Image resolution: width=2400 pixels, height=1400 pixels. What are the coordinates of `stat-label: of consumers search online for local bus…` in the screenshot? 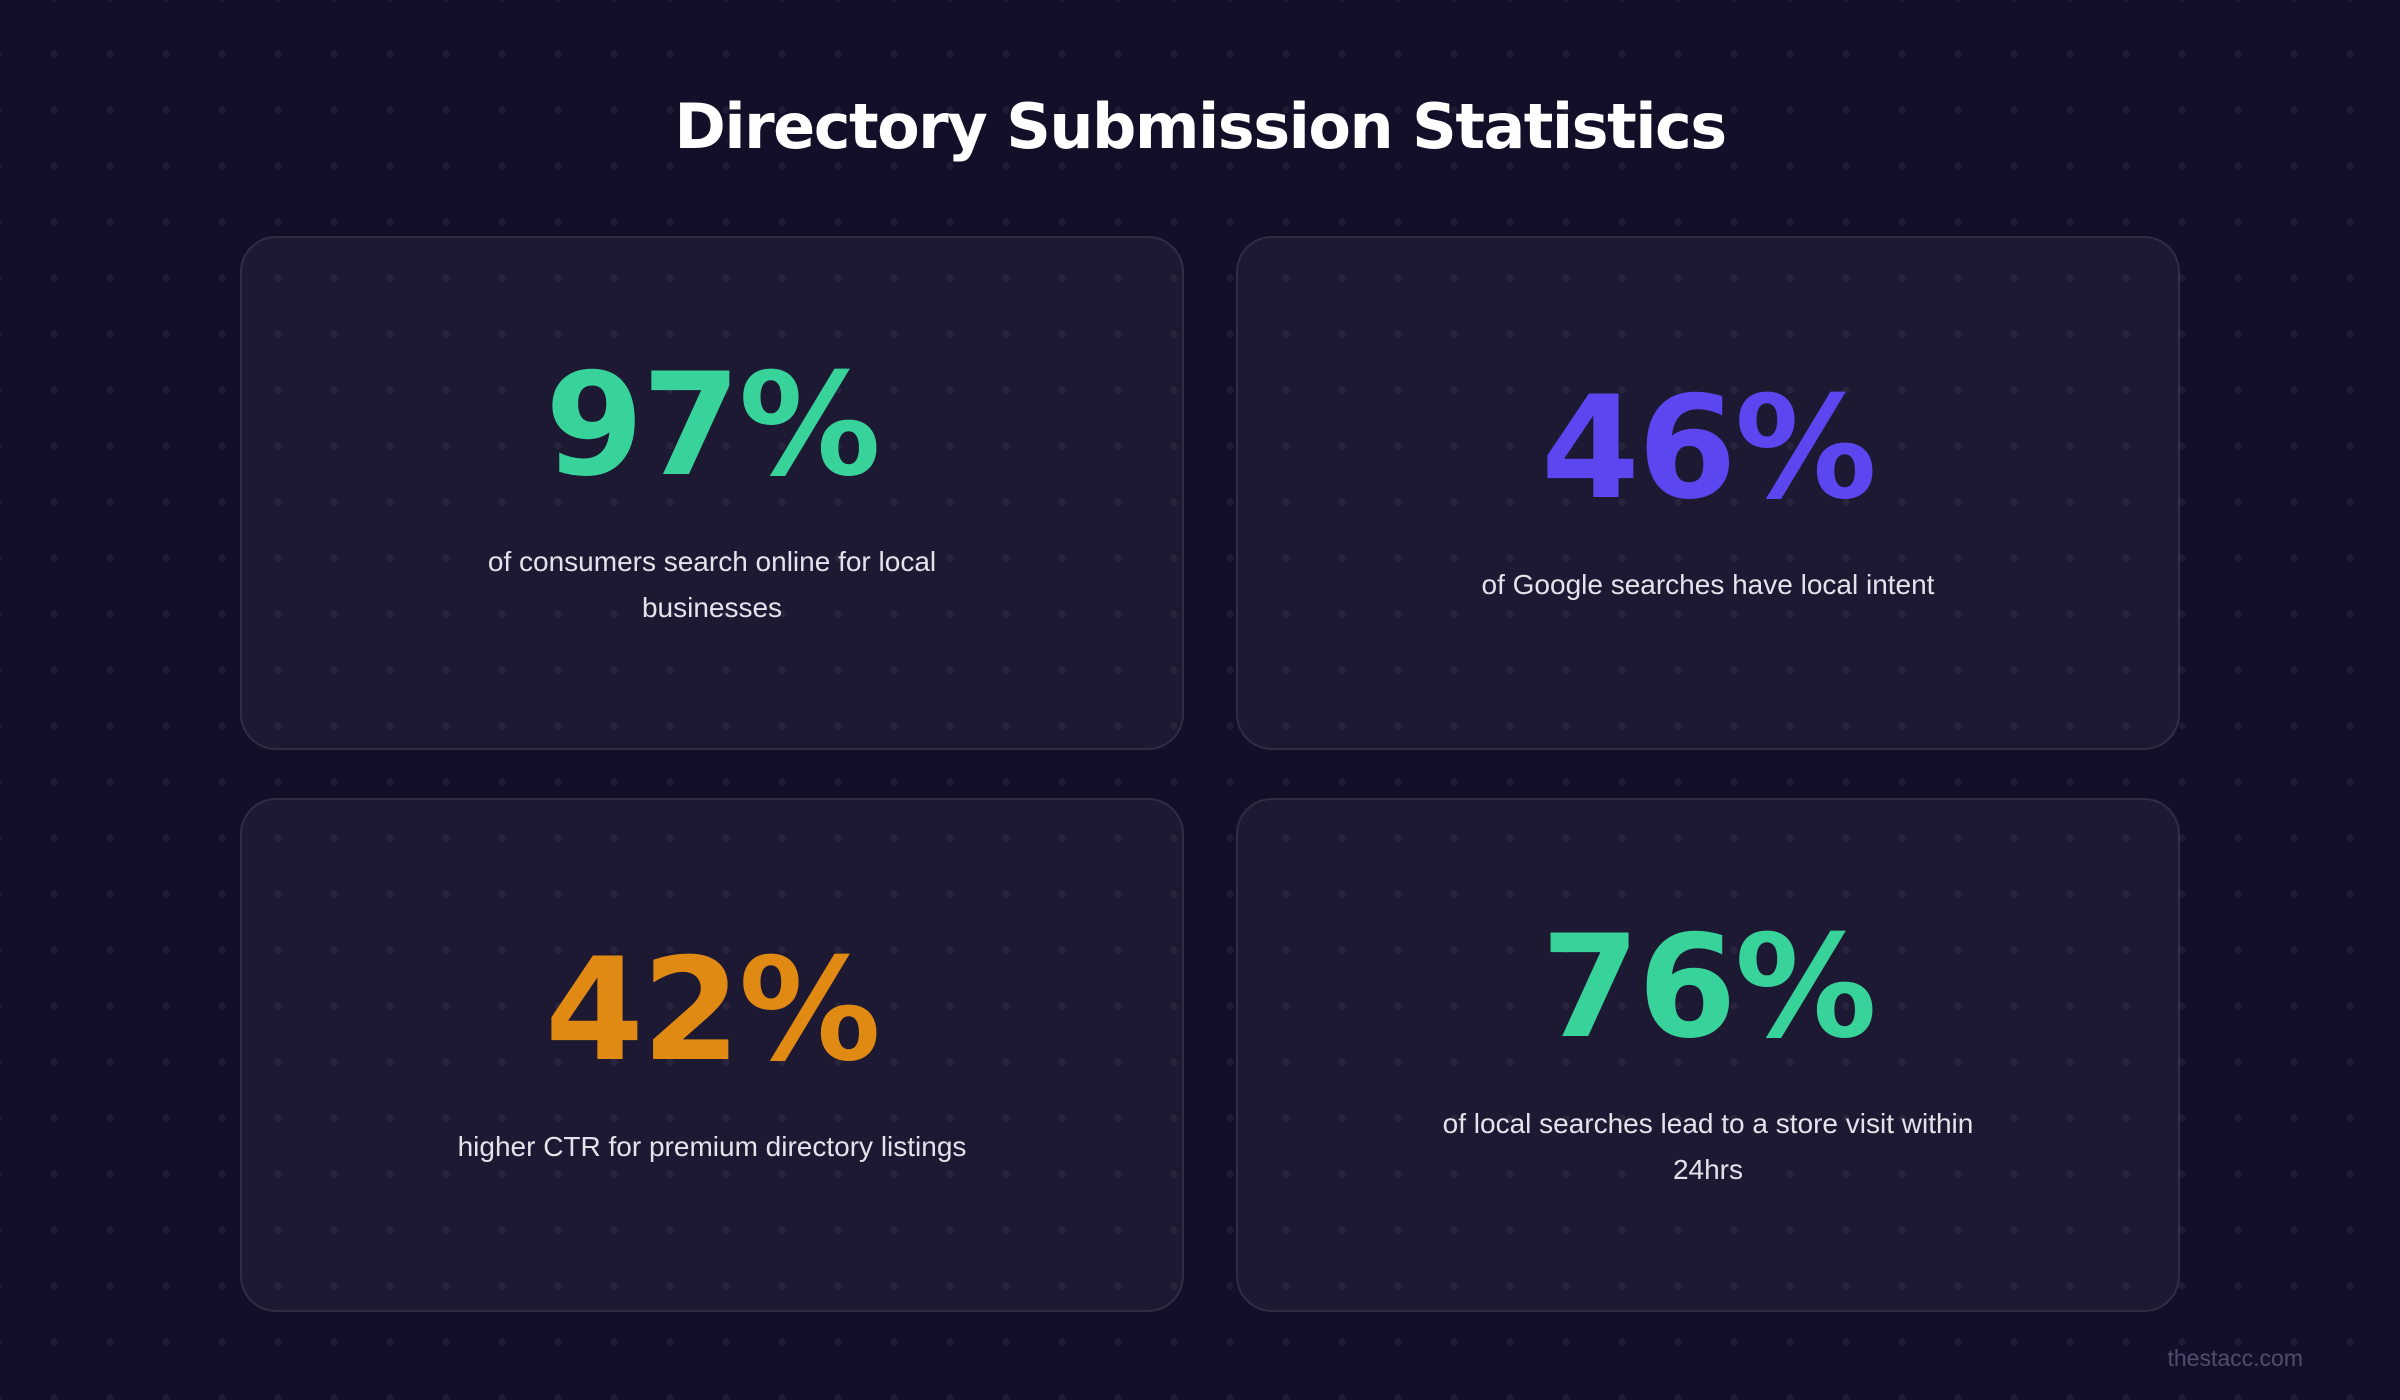 It's located at (712, 584).